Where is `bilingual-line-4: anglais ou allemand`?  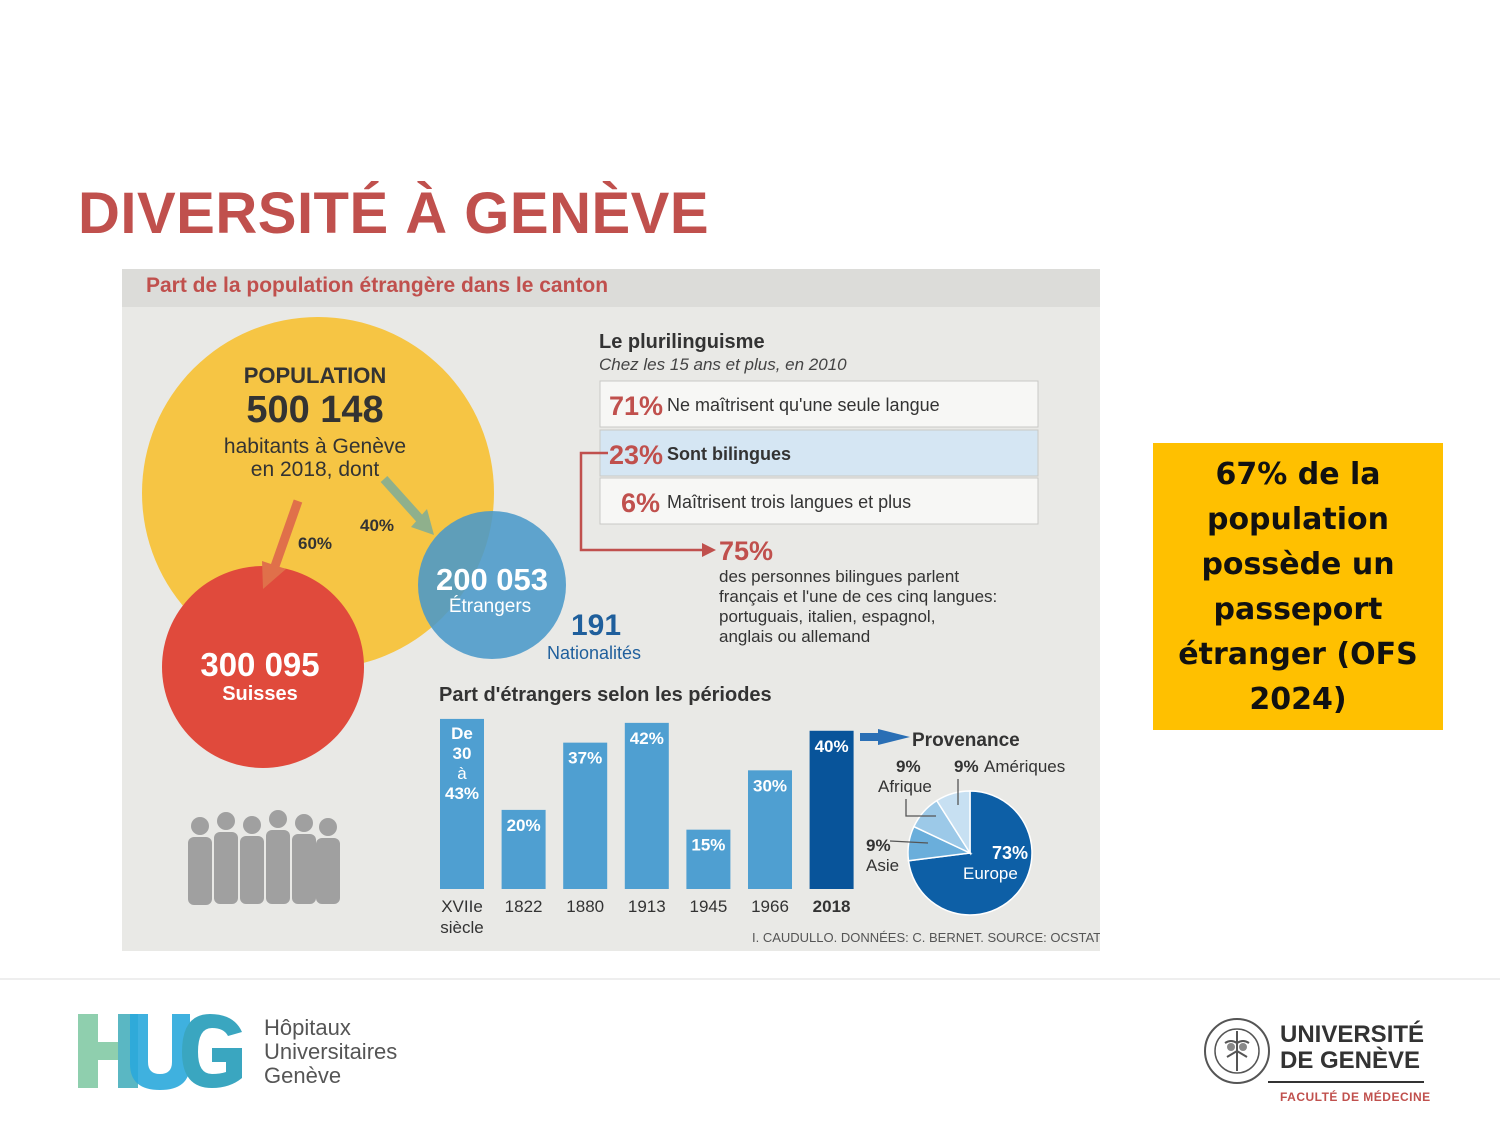
bilingual-line-4: anglais ou allemand is located at coordinates (794, 636).